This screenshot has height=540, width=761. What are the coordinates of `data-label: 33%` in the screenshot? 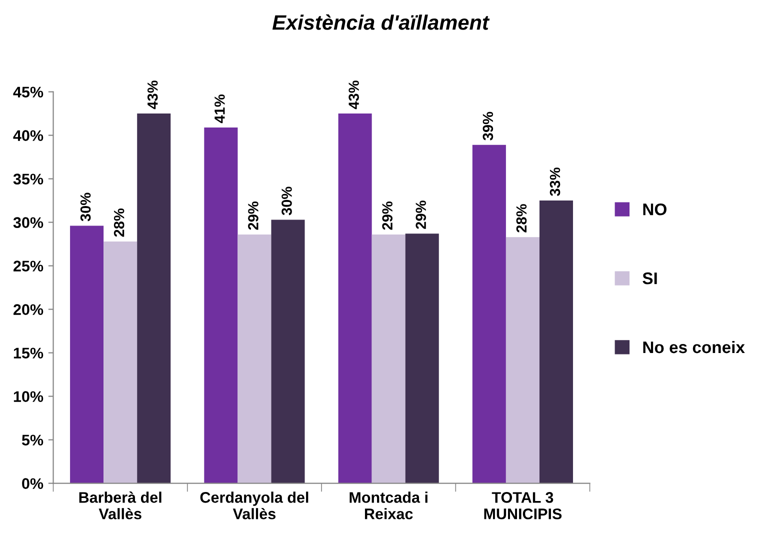 It's located at (555, 182).